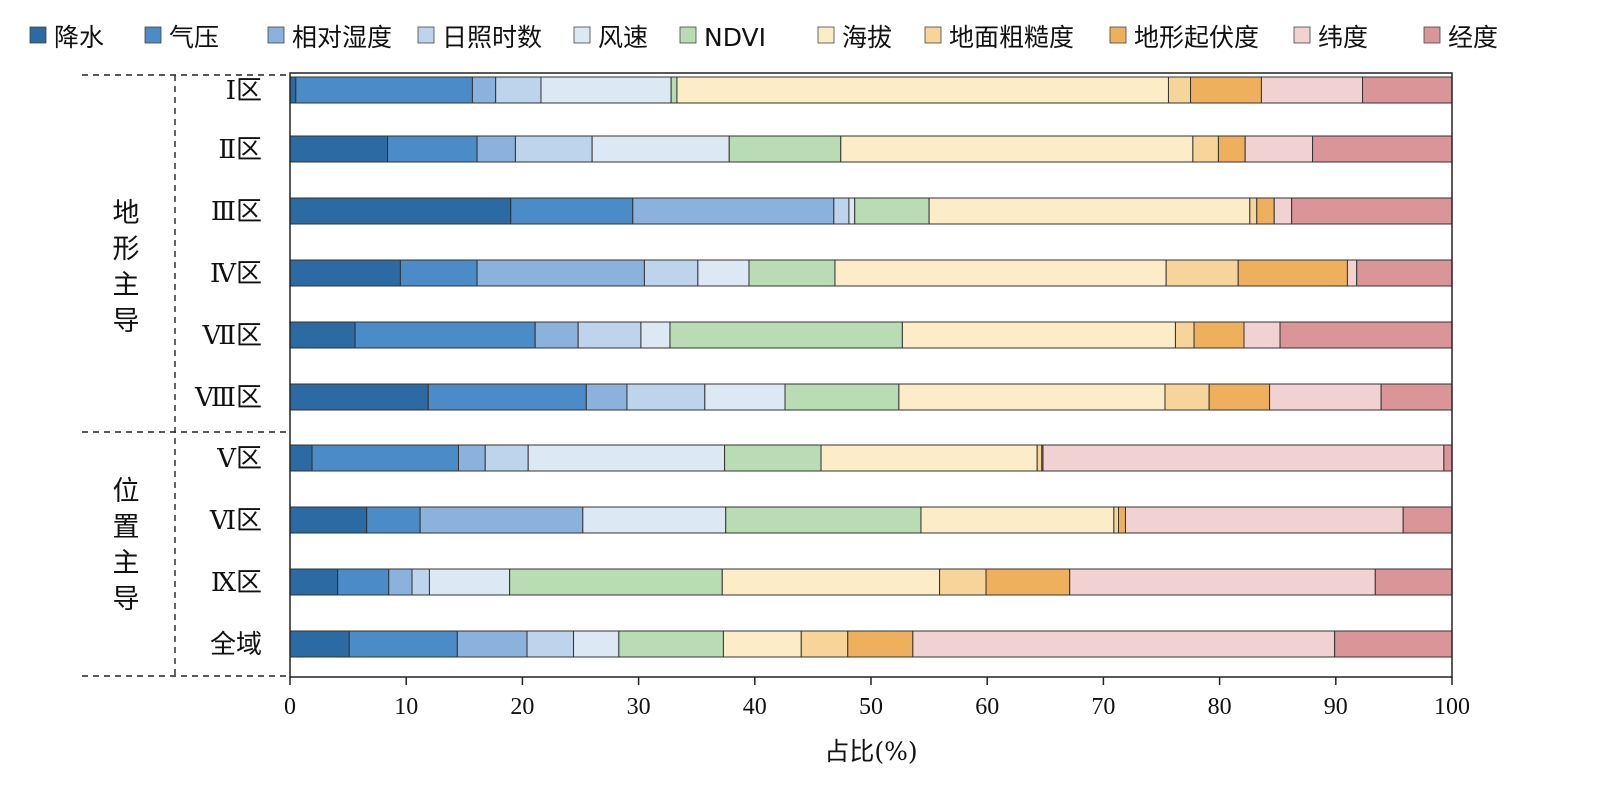 This screenshot has height=796, width=1602. What do you see at coordinates (290, 707) in the screenshot?
I see `x-tick-label-0: 0` at bounding box center [290, 707].